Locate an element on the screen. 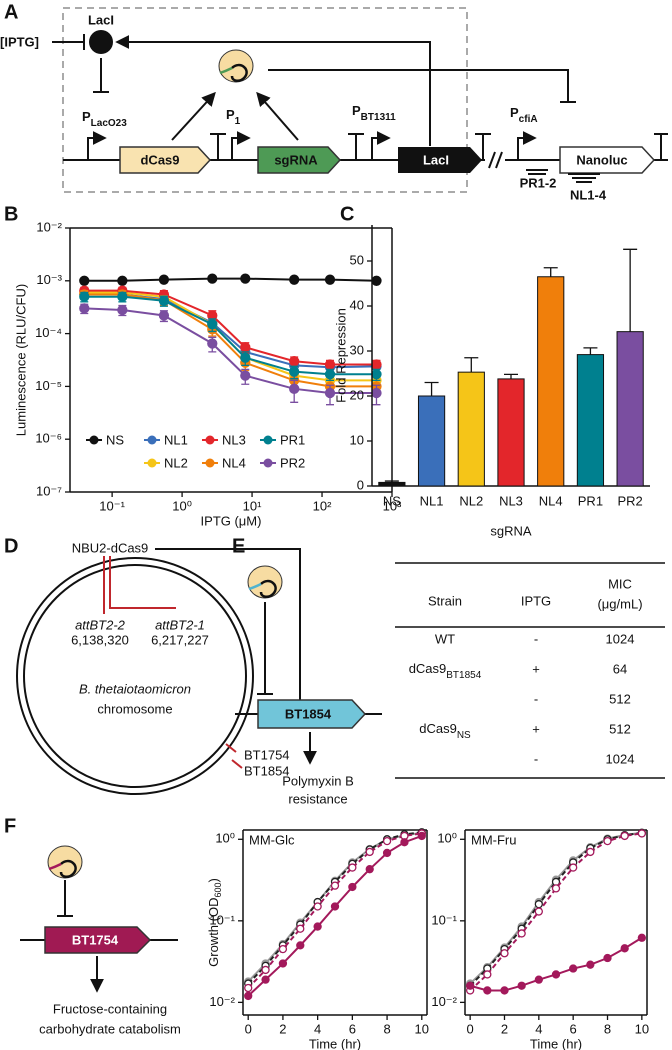 The width and height of the screenshot is (672, 1050). chart-title: MM-Fru is located at coordinates (494, 839).